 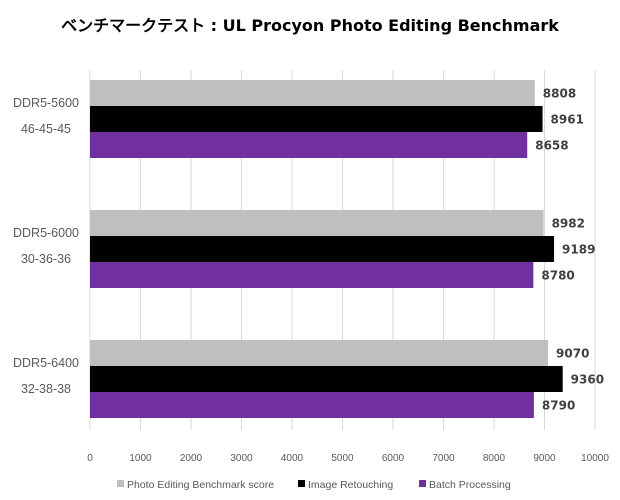 I want to click on x-tick-label: 3000, so click(x=241, y=458).